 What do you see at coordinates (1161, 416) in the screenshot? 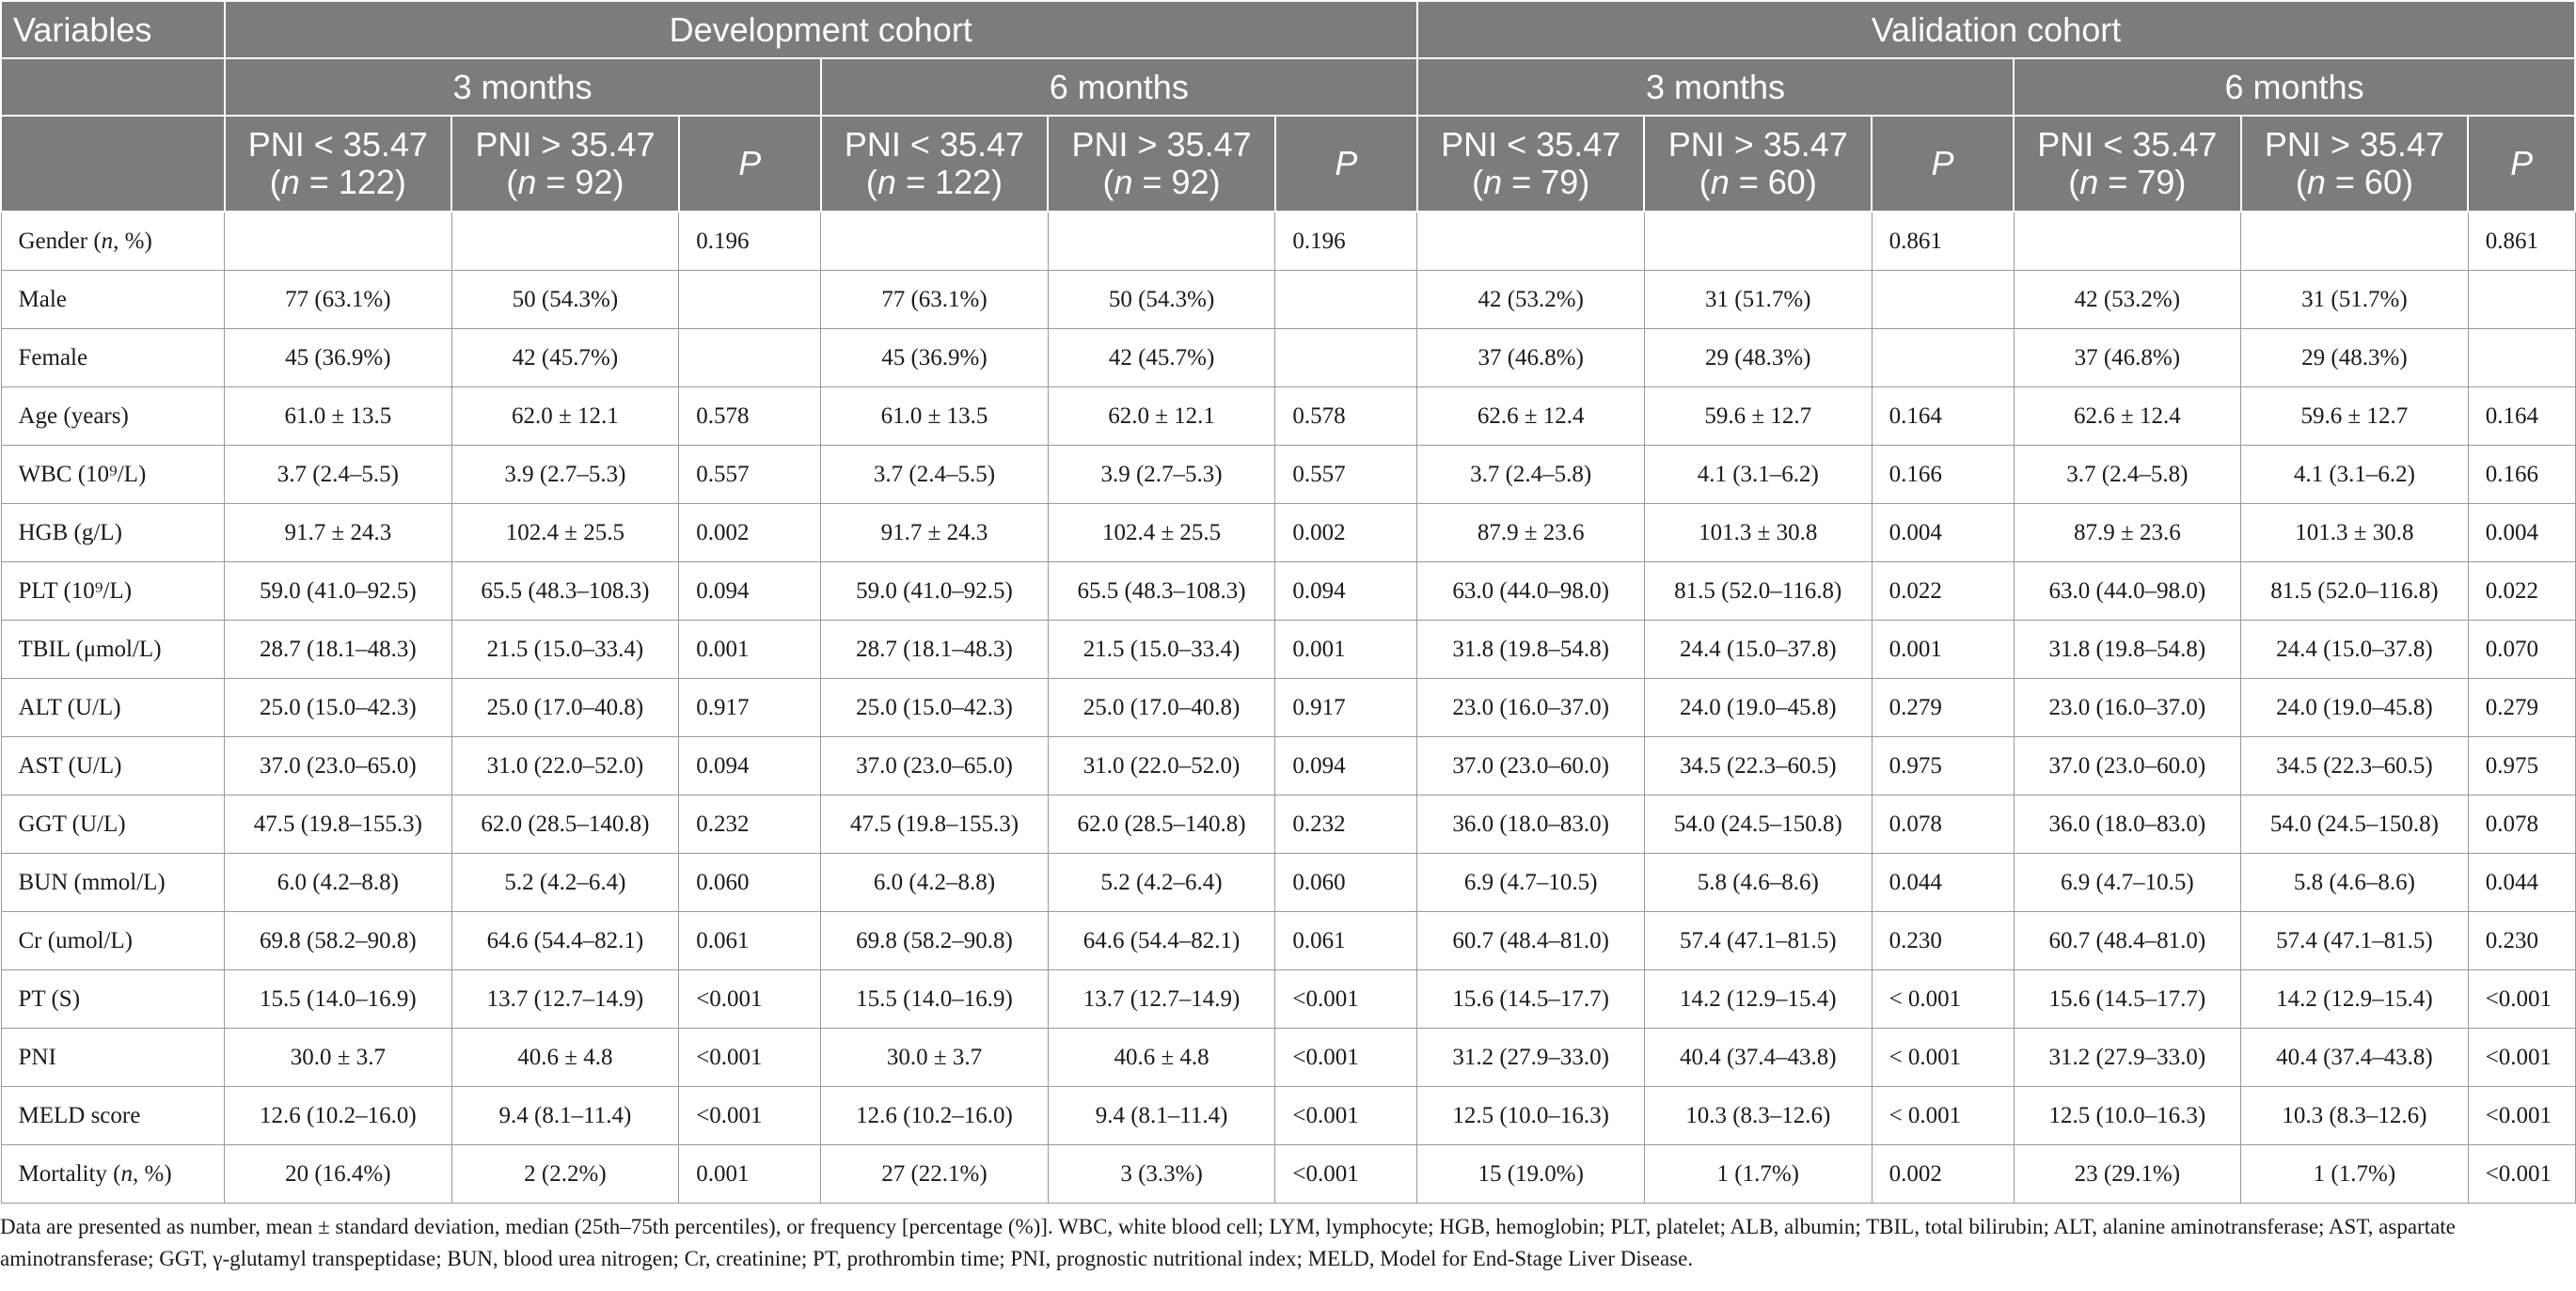
I see `value-cell: 62.0 ± 12.1` at bounding box center [1161, 416].